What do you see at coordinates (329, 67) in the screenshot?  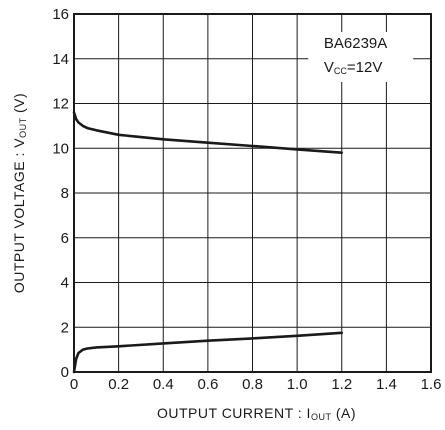 I see `annotation-vcc-main: V` at bounding box center [329, 67].